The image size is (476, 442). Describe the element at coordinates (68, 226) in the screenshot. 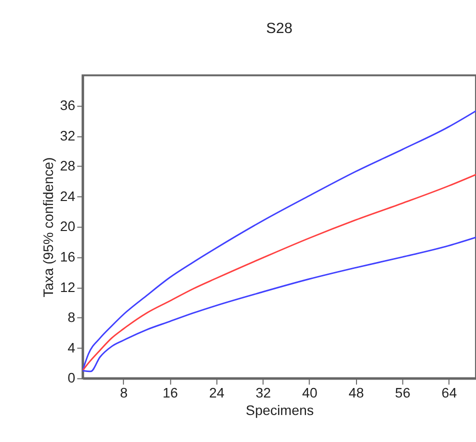

I see `y-tick-label: 20` at that location.